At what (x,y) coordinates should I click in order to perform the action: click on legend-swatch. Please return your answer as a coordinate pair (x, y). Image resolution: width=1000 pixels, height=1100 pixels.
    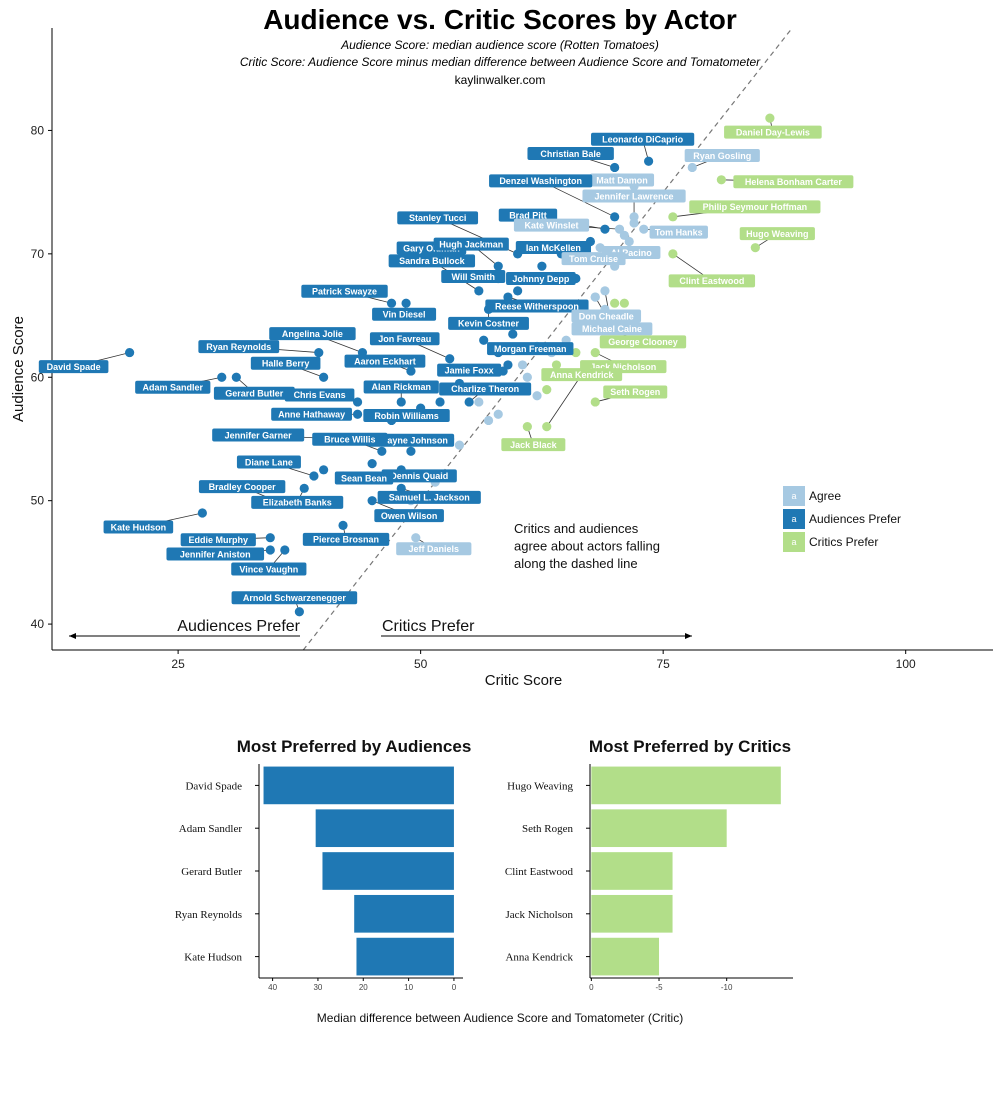
    Looking at the image, I should click on (794, 542).